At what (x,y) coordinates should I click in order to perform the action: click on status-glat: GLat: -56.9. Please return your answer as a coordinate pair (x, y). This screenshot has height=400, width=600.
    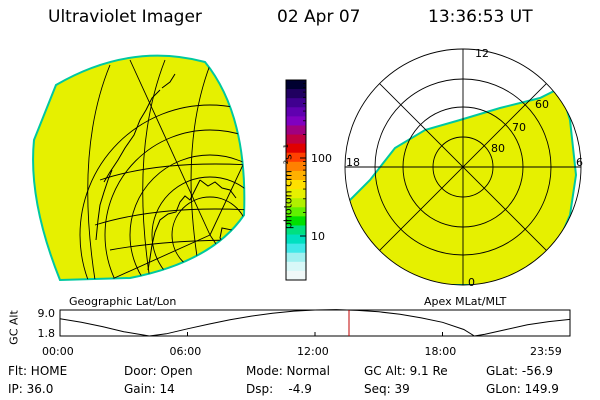
    Looking at the image, I should click on (519, 371).